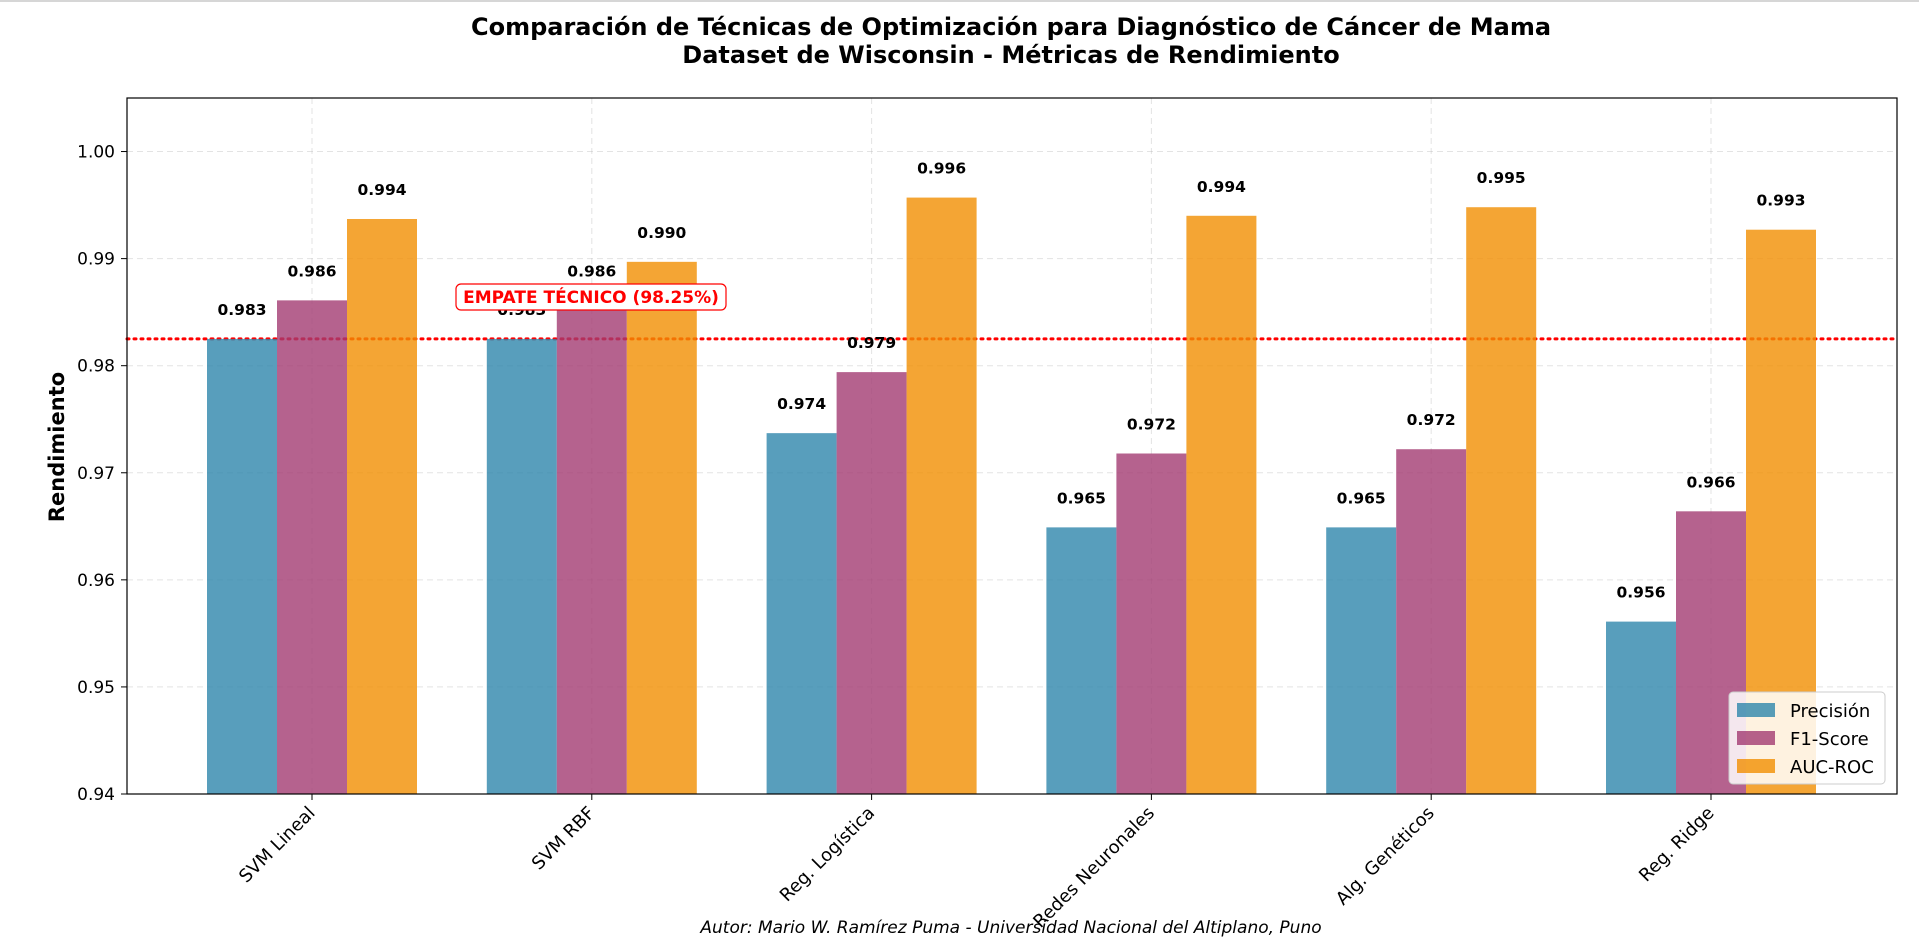 This screenshot has height=950, width=1919. Describe the element at coordinates (1385, 856) in the screenshot. I see `x-tick-label: Alg. Genéticos` at that location.